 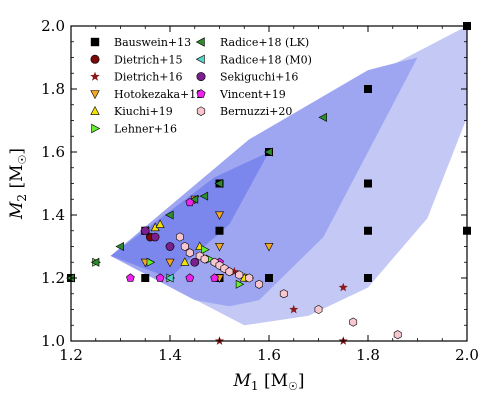 I want to click on y-tick-label: 1.6, so click(x=53, y=152).